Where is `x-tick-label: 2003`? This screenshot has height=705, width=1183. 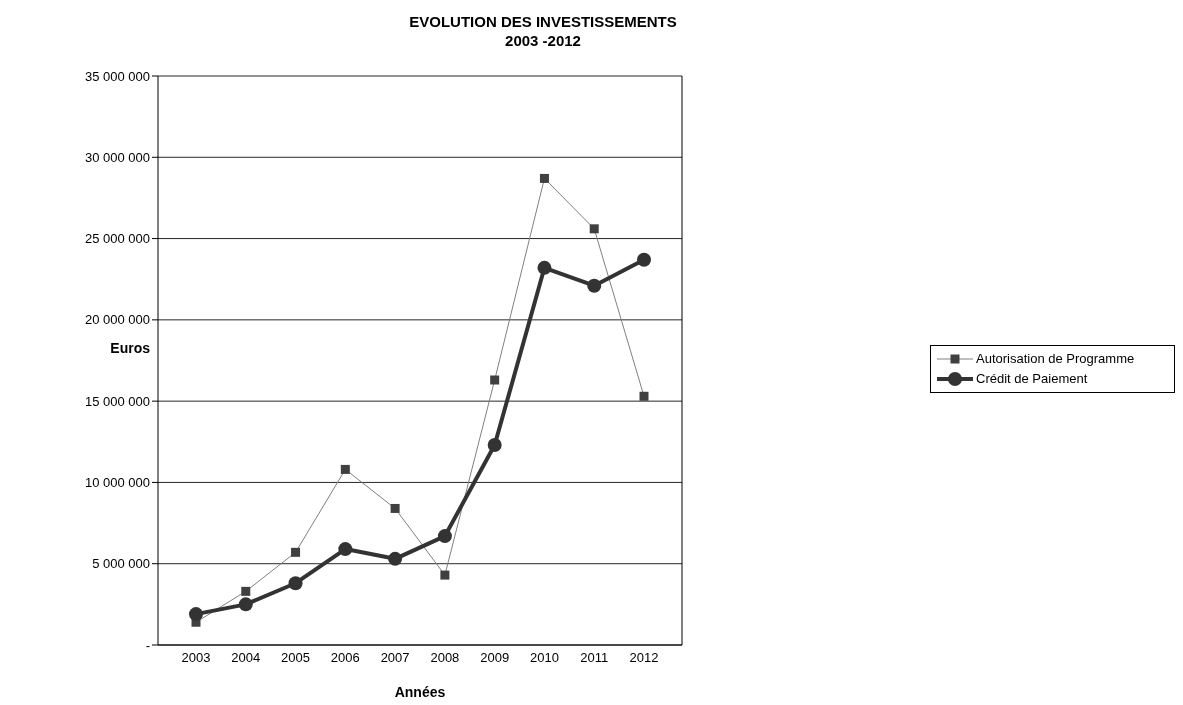 x-tick-label: 2003 is located at coordinates (196, 658).